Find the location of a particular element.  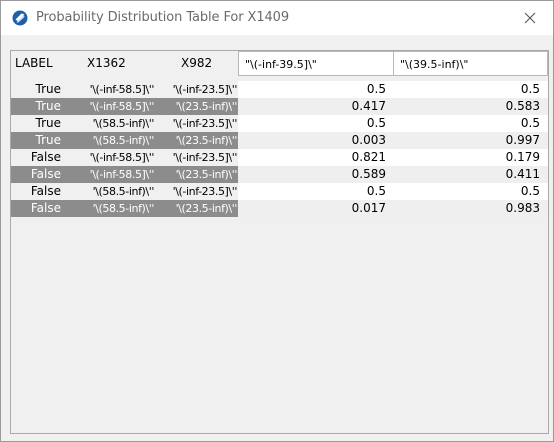

window-title: Probability Distribution Table For X1409 is located at coordinates (163, 17).